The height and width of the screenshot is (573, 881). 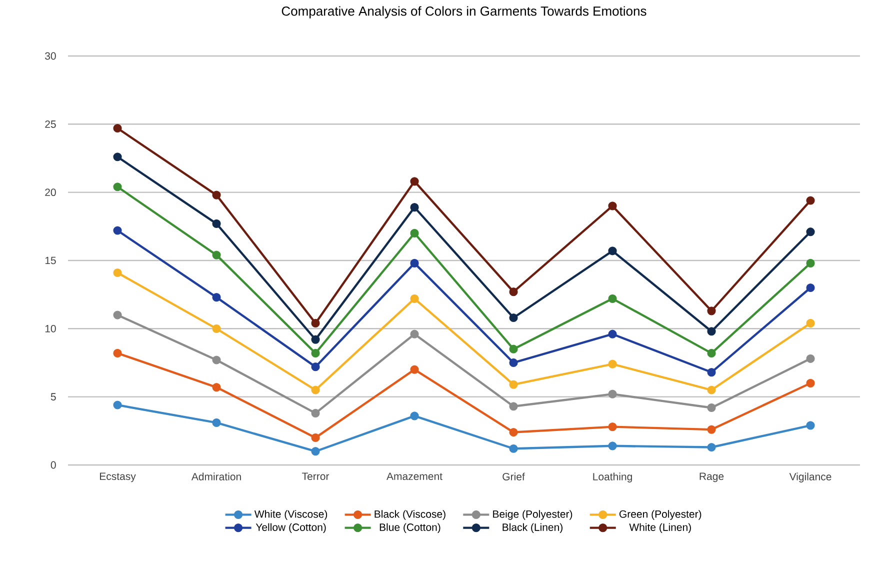 I want to click on y-tick-label: 0, so click(x=53, y=465).